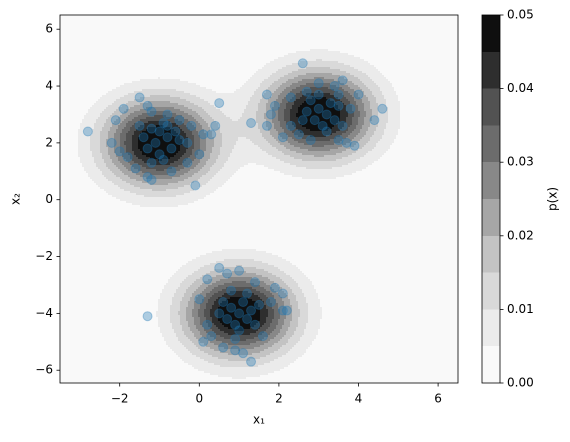  What do you see at coordinates (520, 162) in the screenshot?
I see `colorbar-tick-label: 0.03` at bounding box center [520, 162].